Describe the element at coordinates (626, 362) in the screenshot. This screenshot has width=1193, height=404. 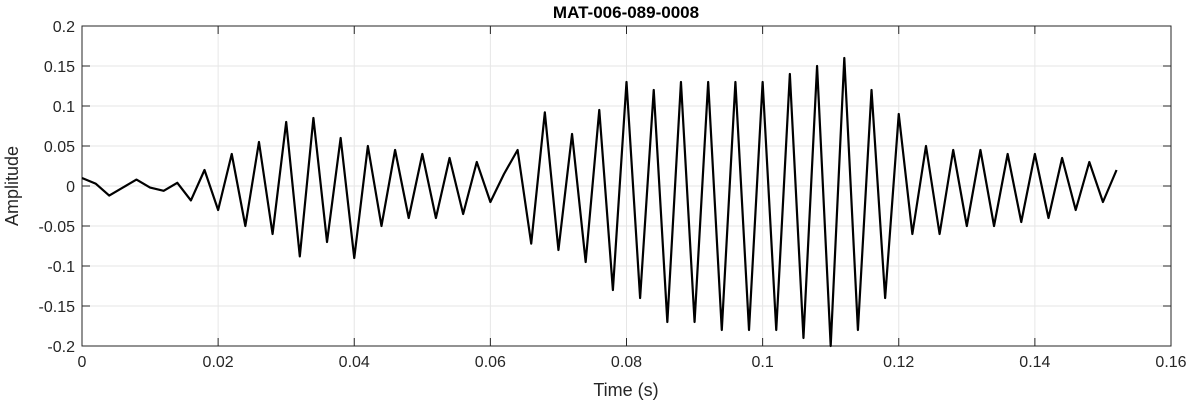
I see `x-tick-label: 0.08` at that location.